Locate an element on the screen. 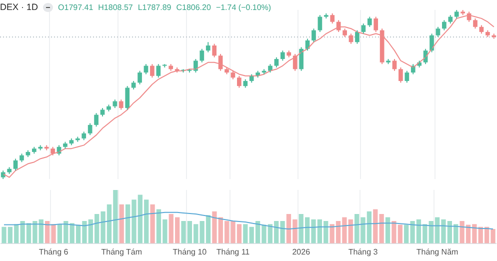  annotation: L1787.89 is located at coordinates (155, 7).